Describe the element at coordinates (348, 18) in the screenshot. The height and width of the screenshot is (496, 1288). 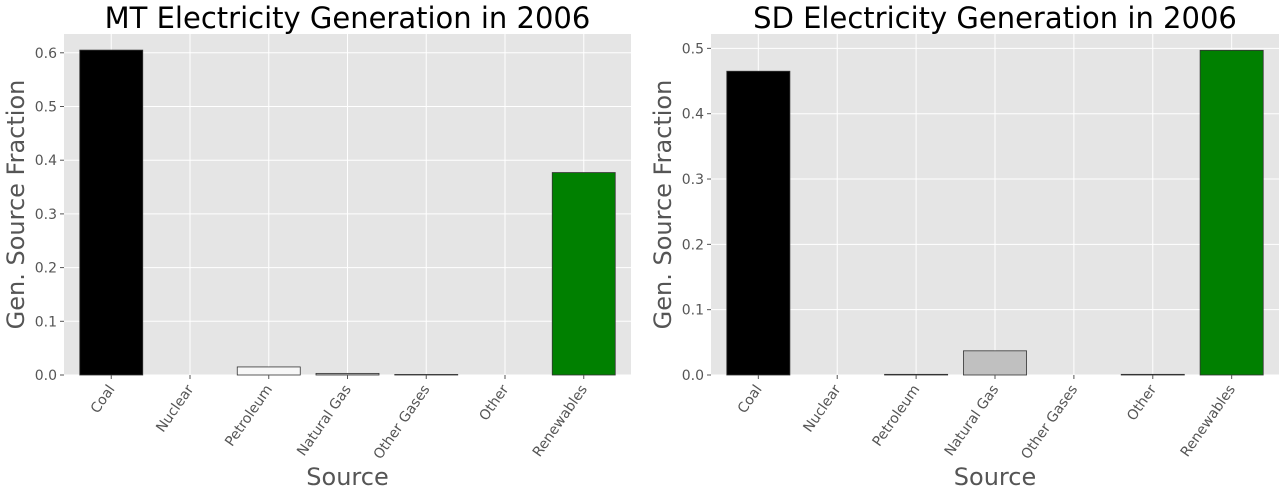
I see `chart-title: MT Electricity Generation in 2006` at that location.